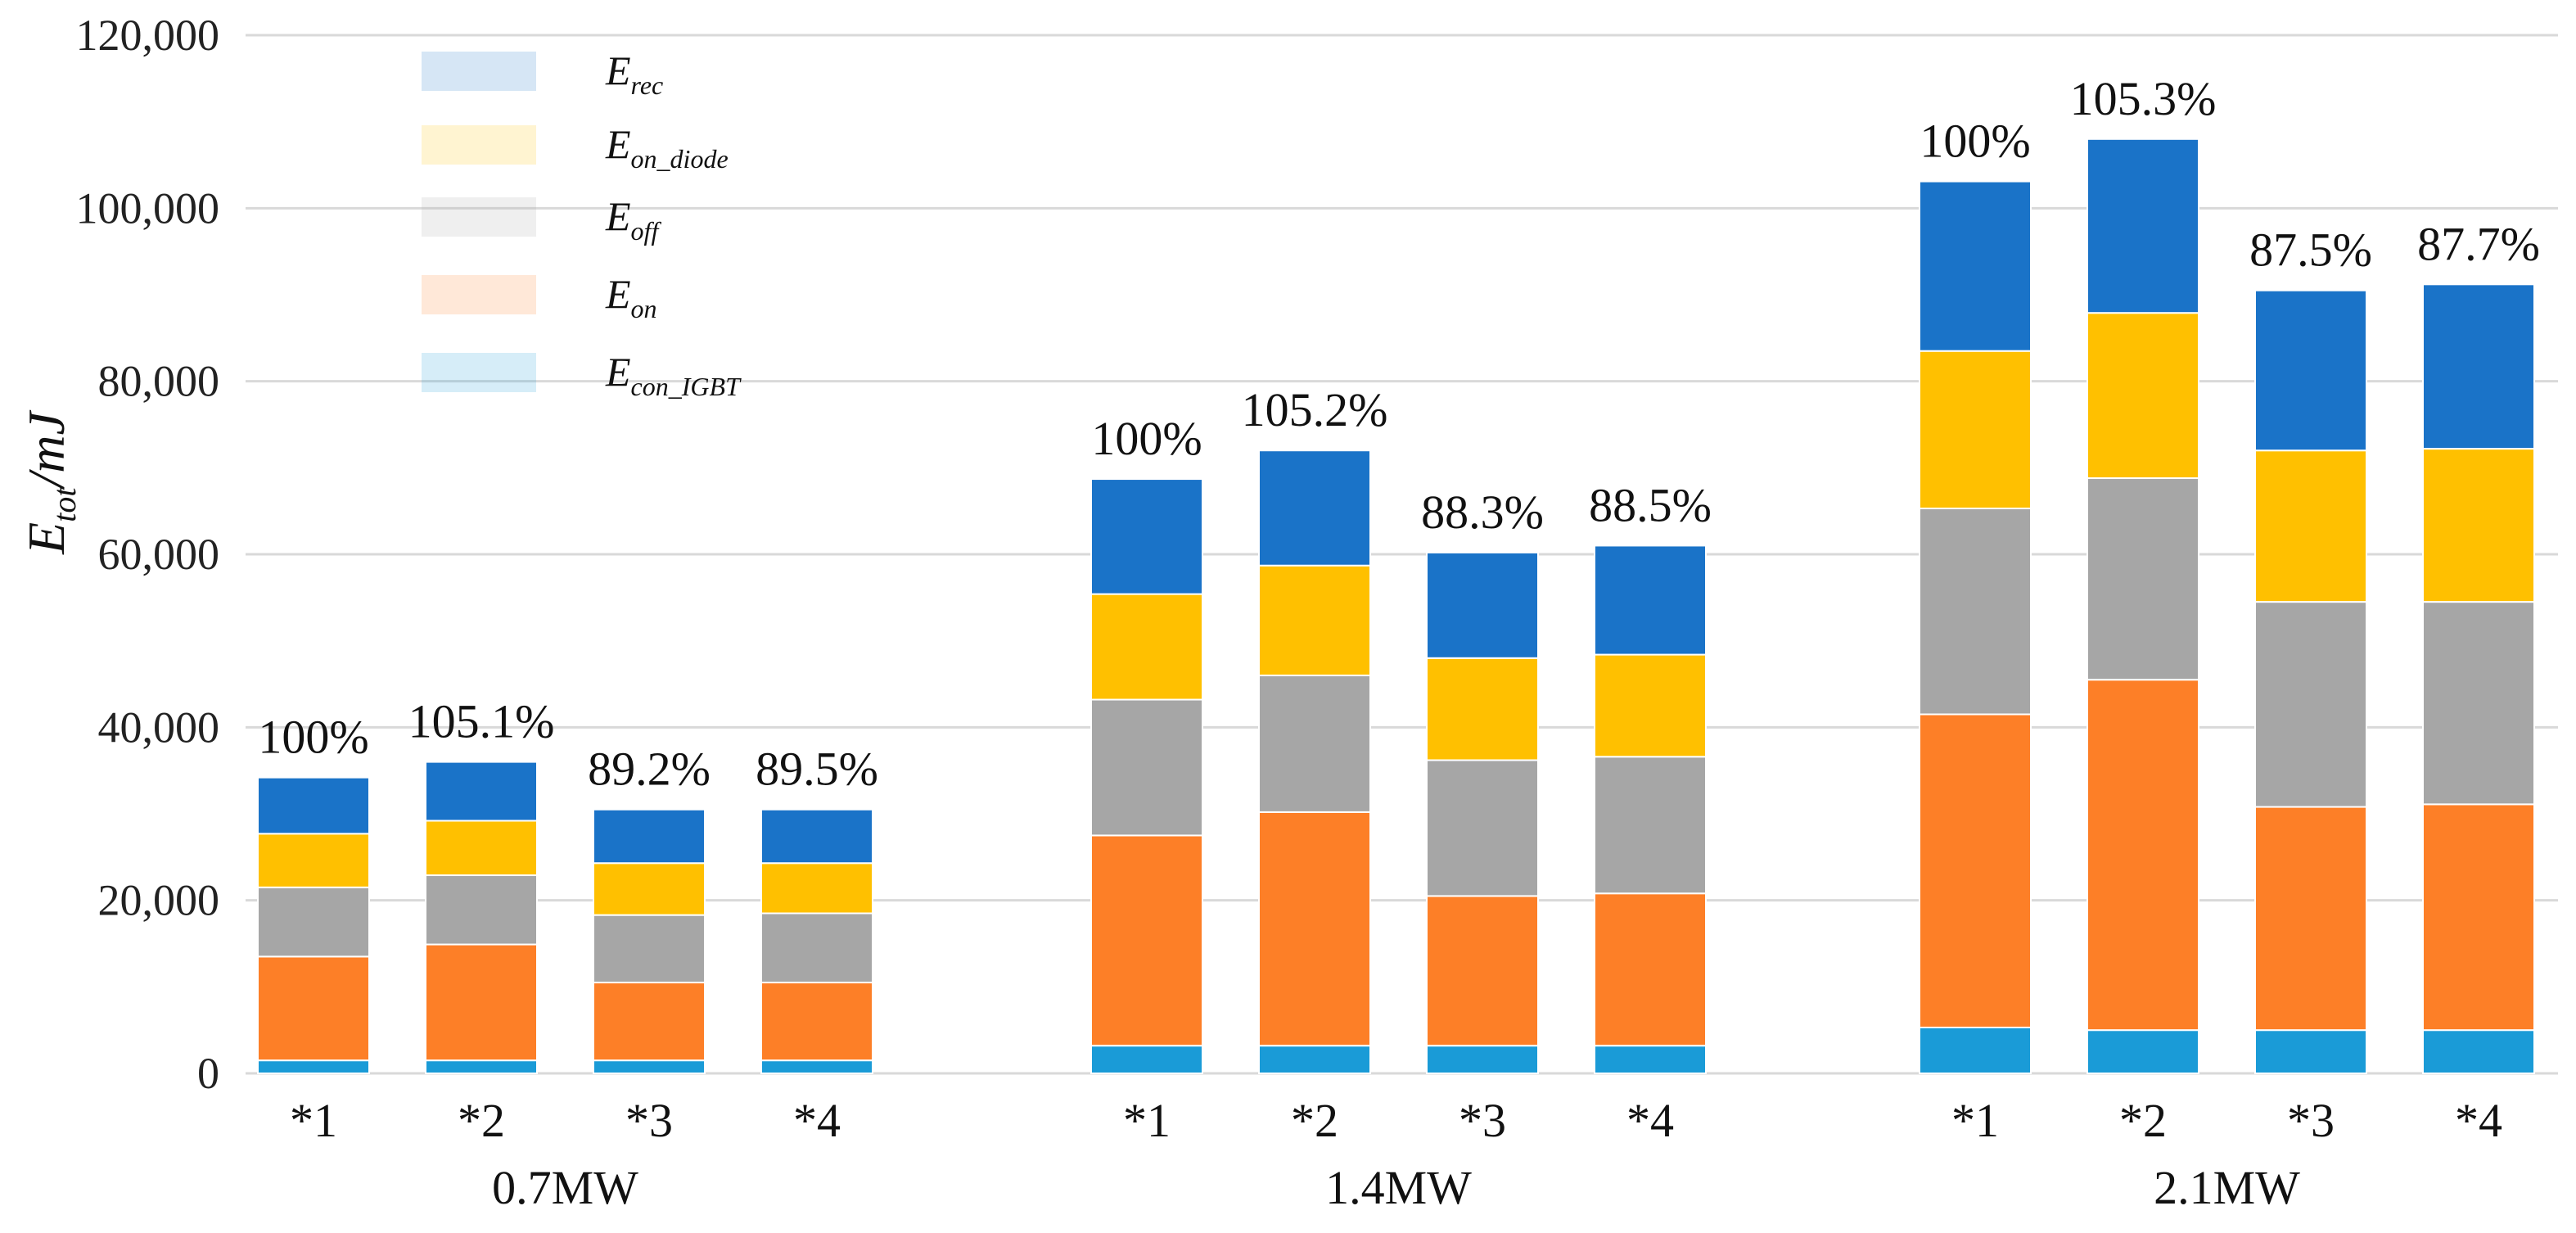  I want to click on y-tick-label: 120,000, so click(148, 36).